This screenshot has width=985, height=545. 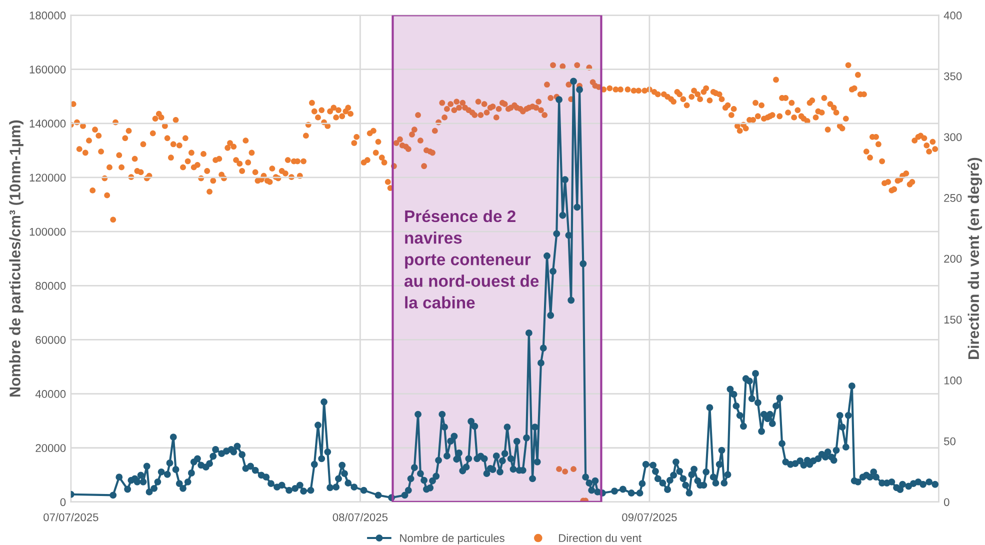 What do you see at coordinates (452, 539) in the screenshot?
I see `legend-label: Nombre de particules` at bounding box center [452, 539].